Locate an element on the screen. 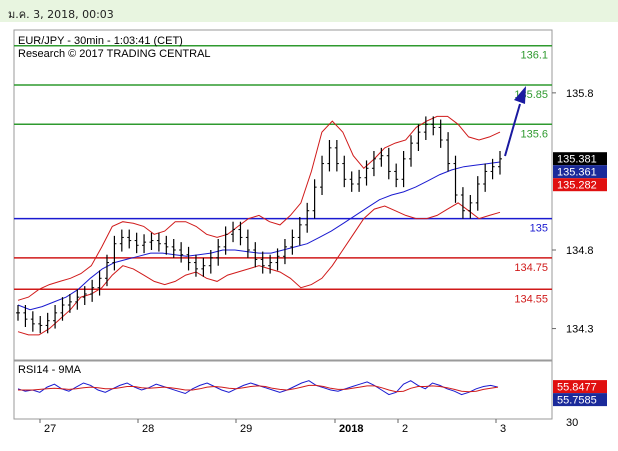  level-label-5: 134.55 is located at coordinates (531, 299).